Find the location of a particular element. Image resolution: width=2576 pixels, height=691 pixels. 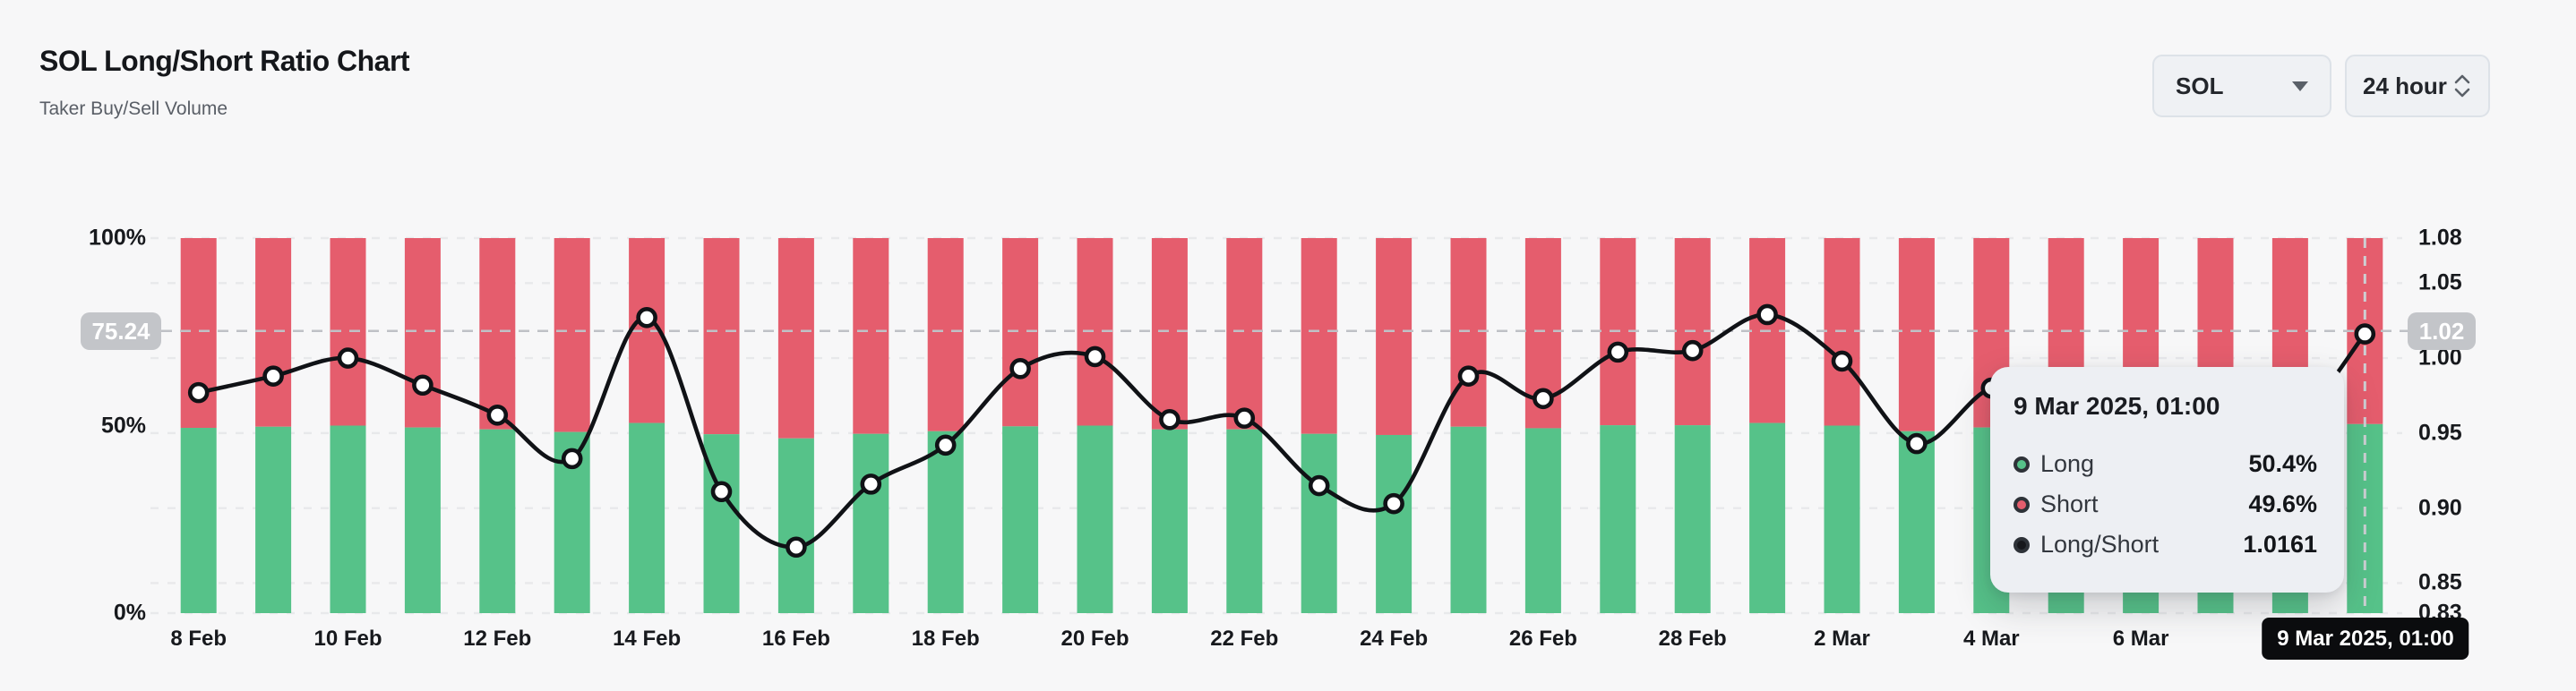

tooltip-row-label: Short is located at coordinates (2069, 504).